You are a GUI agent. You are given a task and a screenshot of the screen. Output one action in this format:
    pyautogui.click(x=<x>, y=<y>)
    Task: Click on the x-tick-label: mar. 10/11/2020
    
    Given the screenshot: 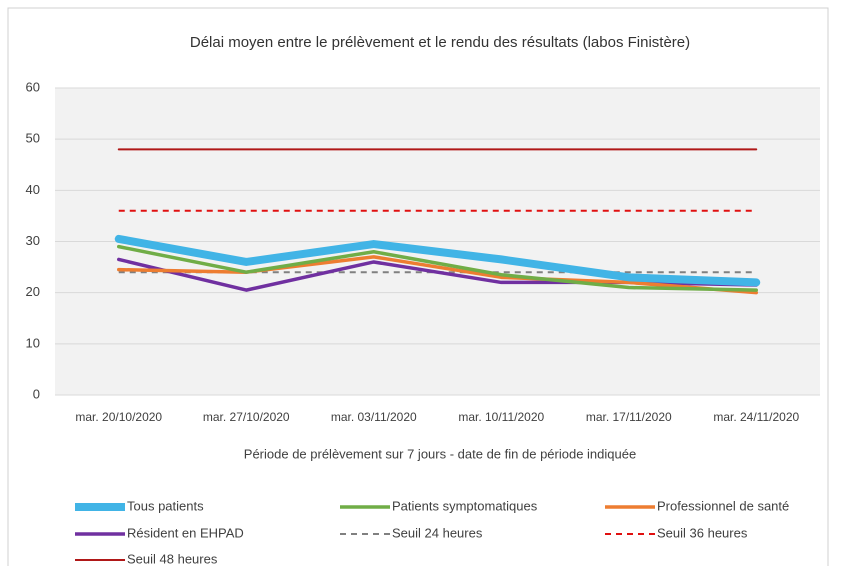 What is the action you would take?
    pyautogui.click(x=501, y=417)
    